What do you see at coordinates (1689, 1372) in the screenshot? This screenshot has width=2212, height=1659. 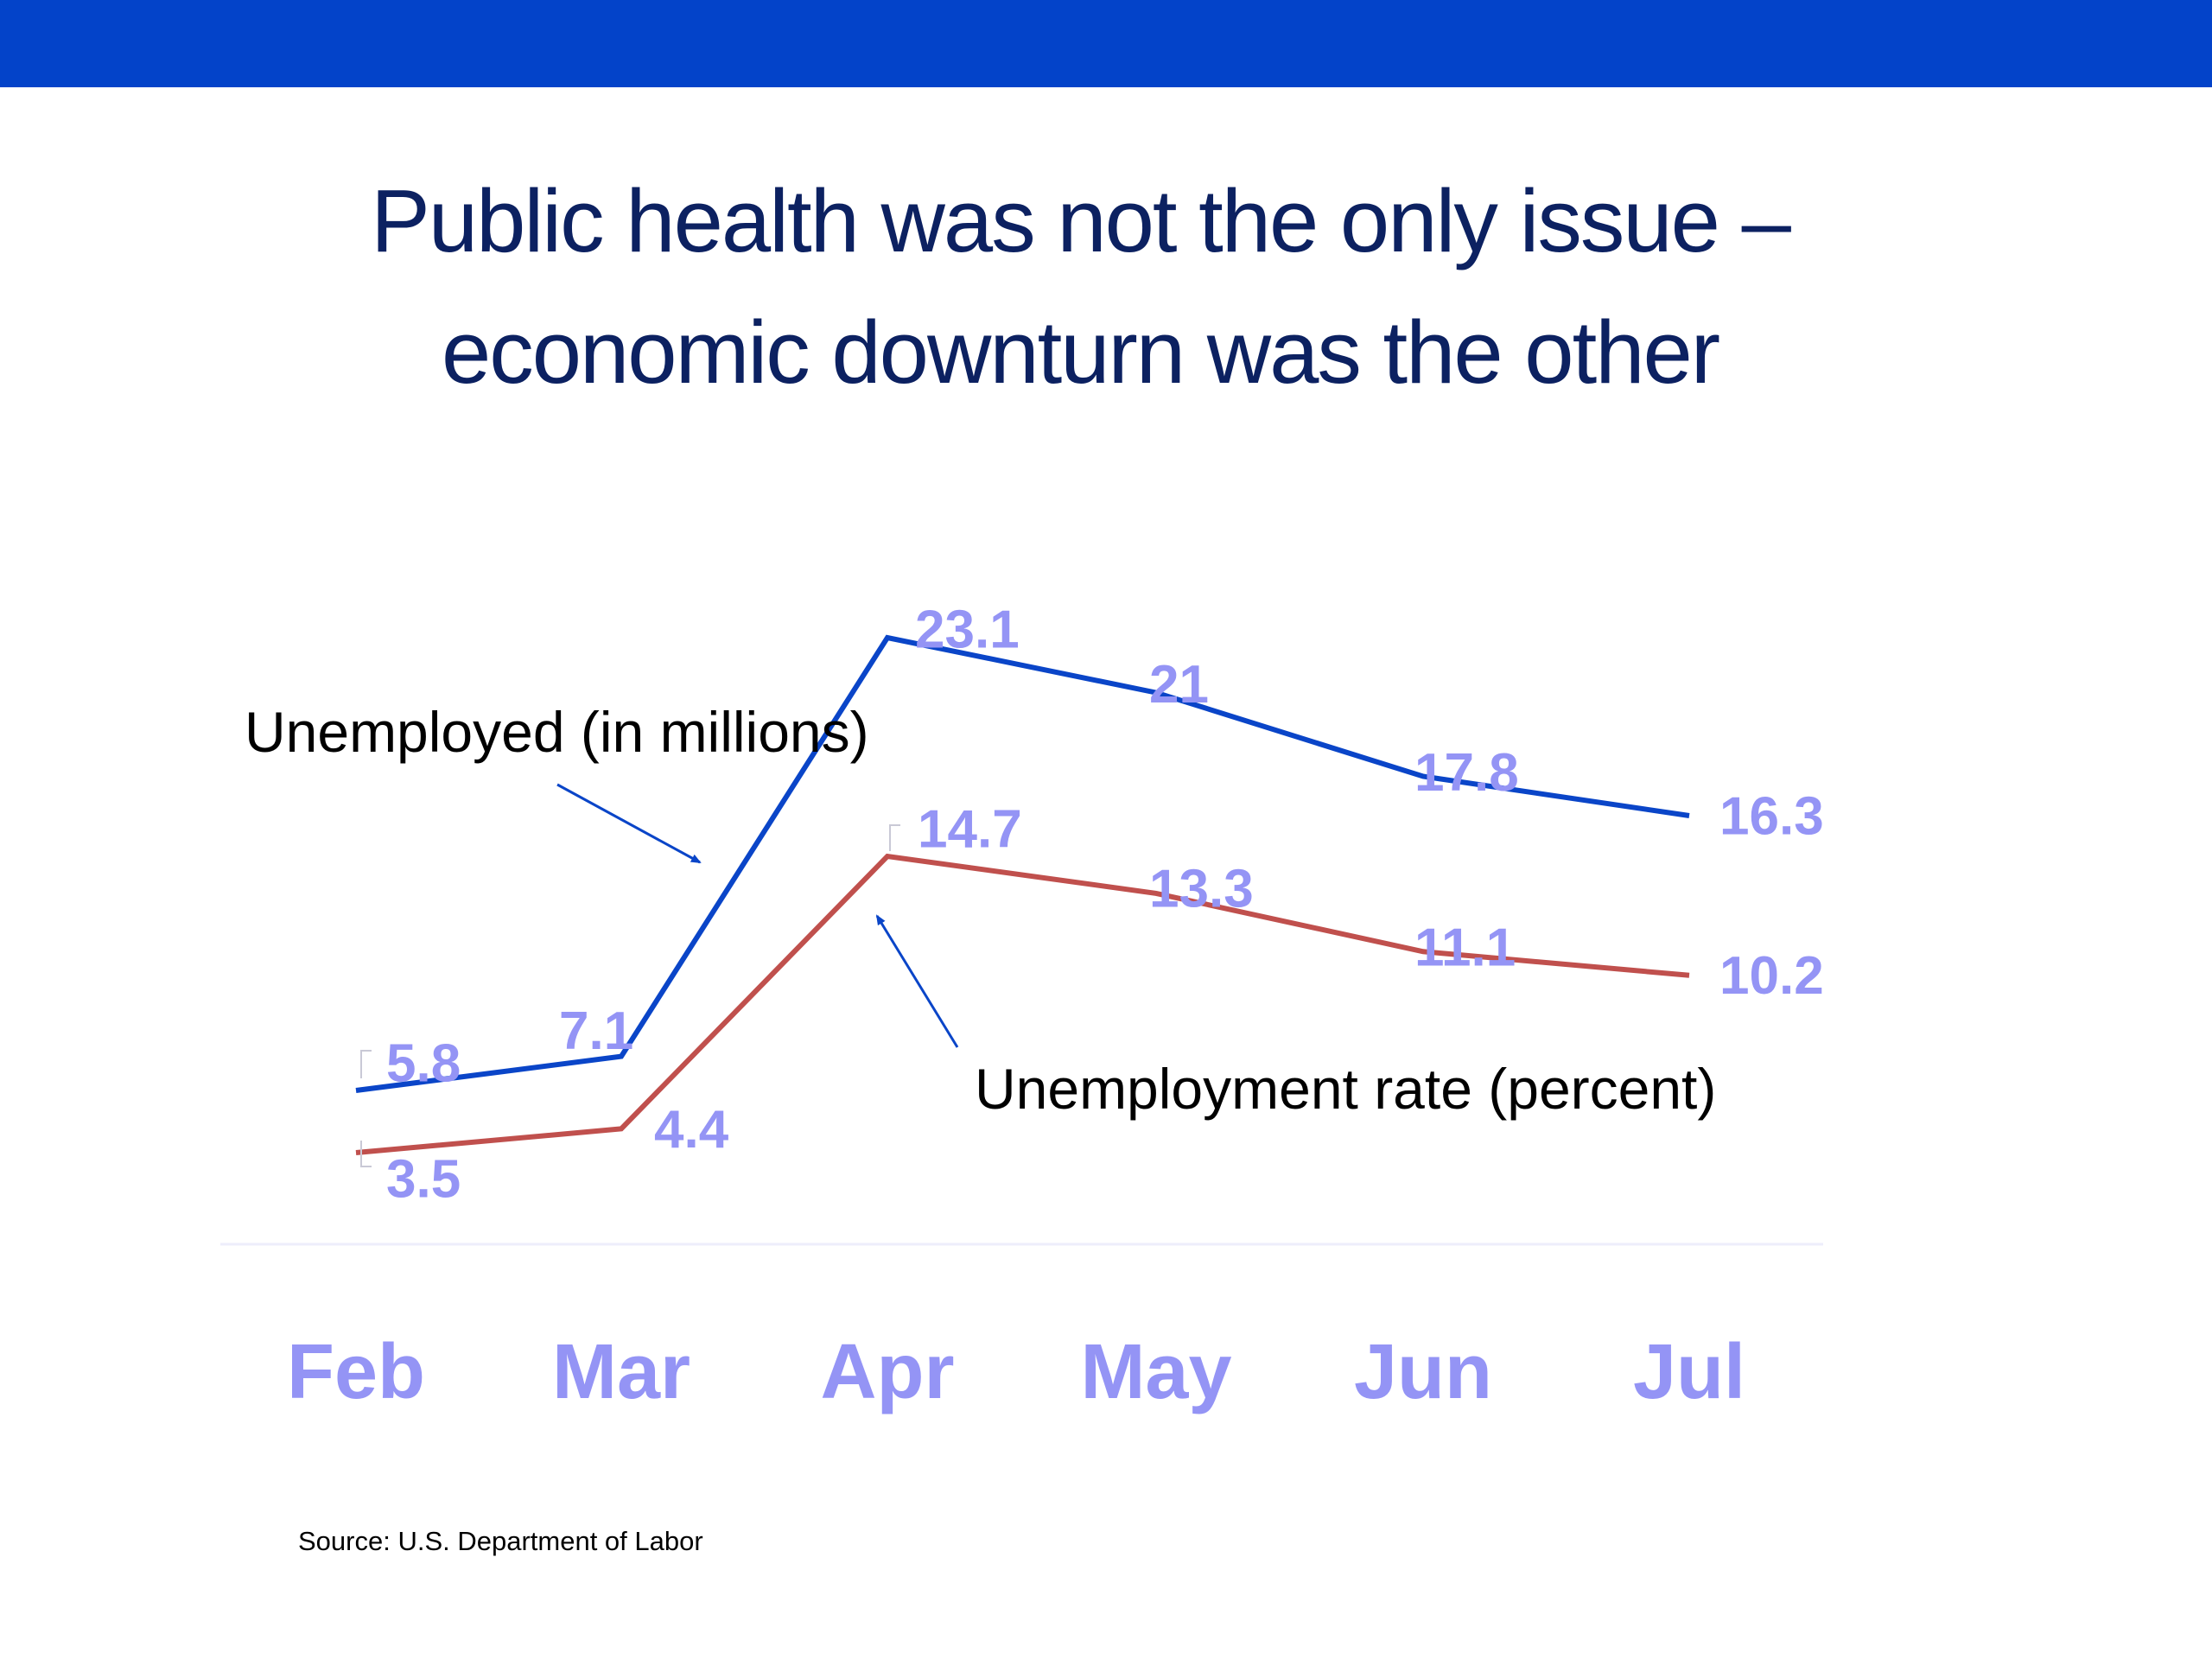 I see `x-tick-label: Jul` at bounding box center [1689, 1372].